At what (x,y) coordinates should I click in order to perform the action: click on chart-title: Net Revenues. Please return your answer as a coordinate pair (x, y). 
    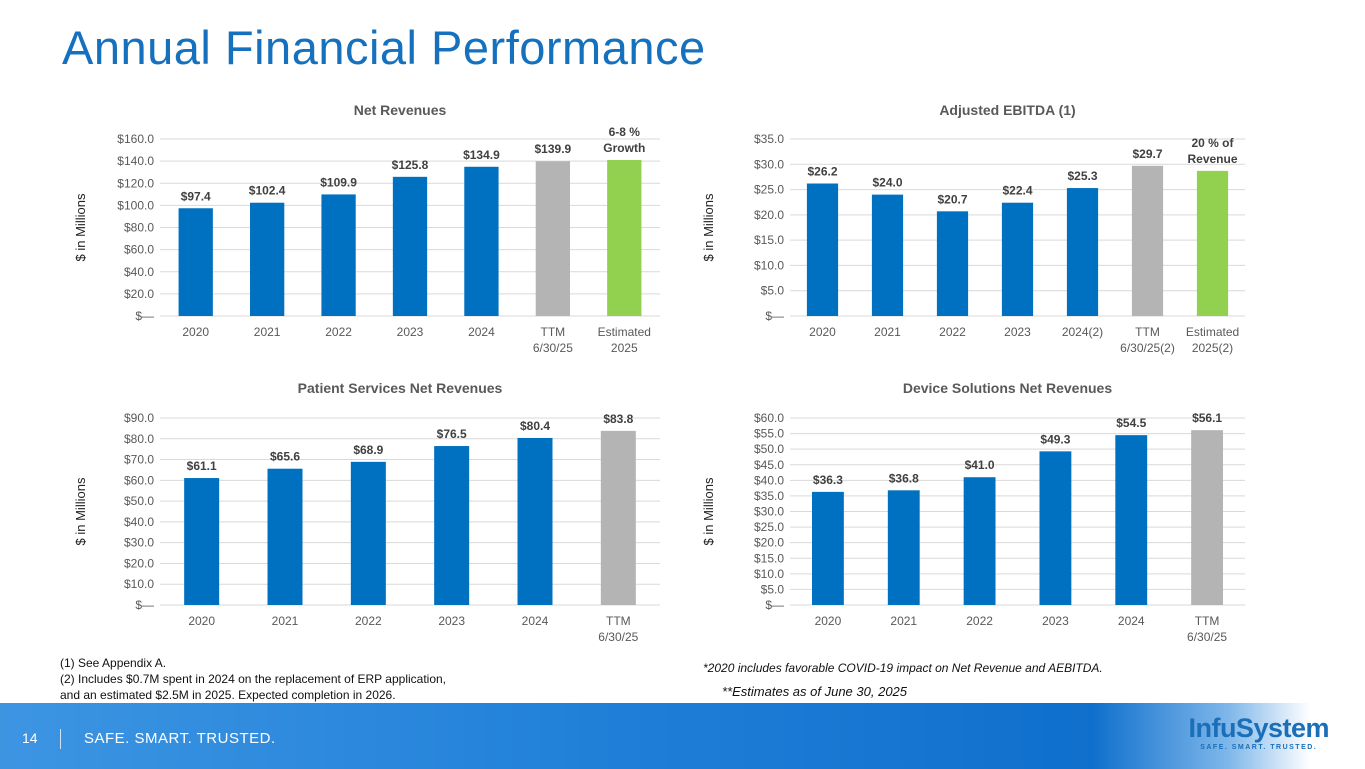
    Looking at the image, I should click on (400, 110).